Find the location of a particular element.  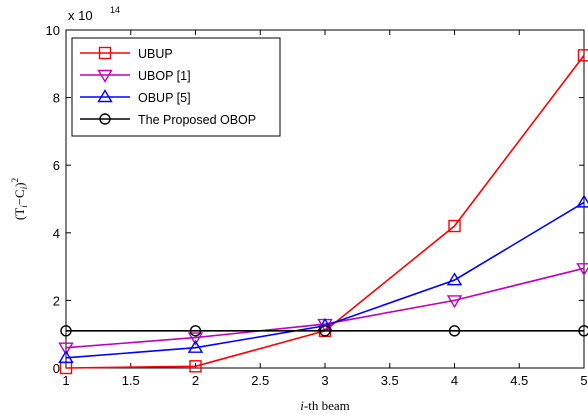

y-axis-label: (Ti−Ci)2 is located at coordinates (19, 199).